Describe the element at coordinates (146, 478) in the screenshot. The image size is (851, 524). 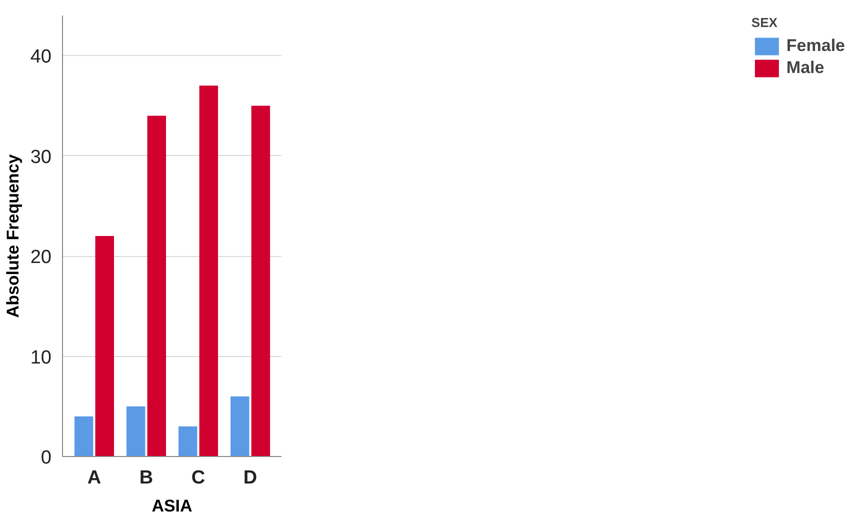
I see `x-tick-label: B` at that location.